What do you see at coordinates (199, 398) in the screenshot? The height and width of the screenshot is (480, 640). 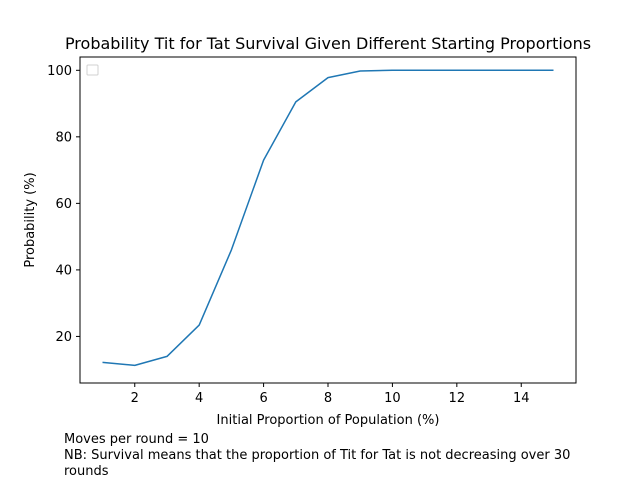 I see `x-tick-label: 4` at bounding box center [199, 398].